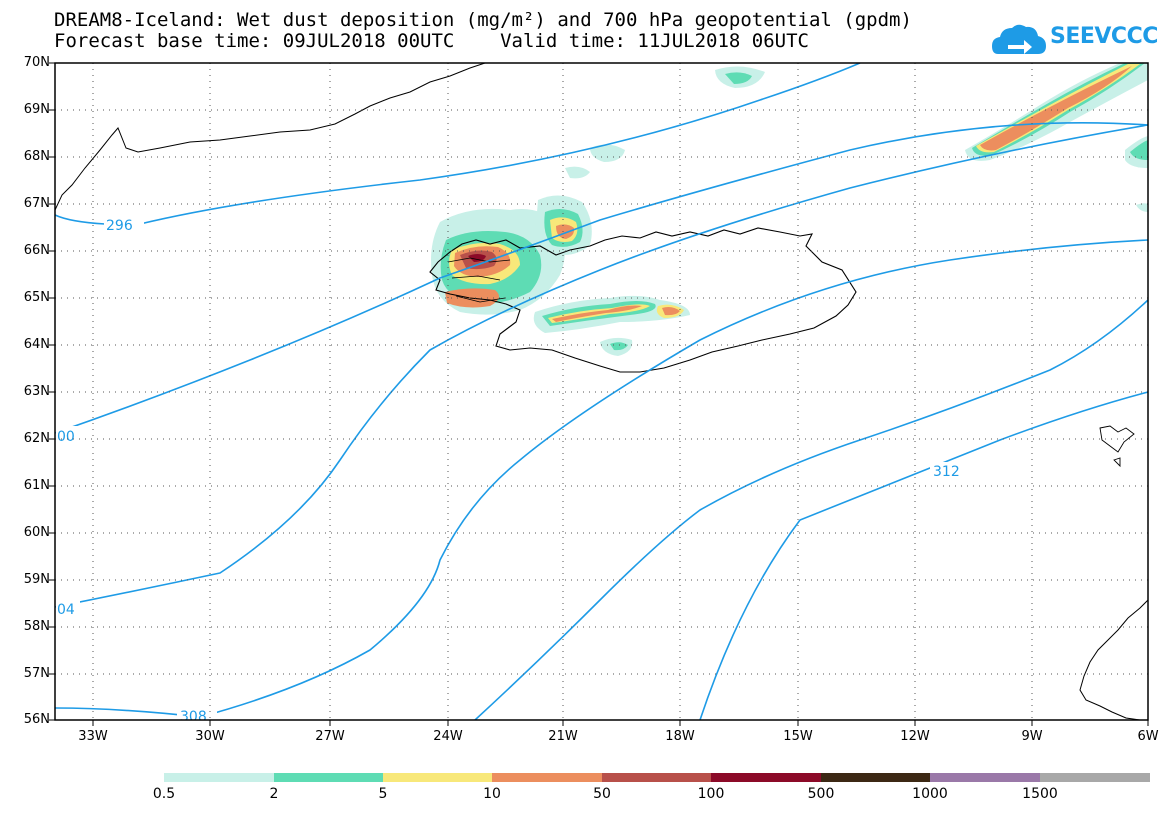 This screenshot has height=815, width=1175. Describe the element at coordinates (36, 532) in the screenshot. I see `lat-label-60n: 60N` at that location.